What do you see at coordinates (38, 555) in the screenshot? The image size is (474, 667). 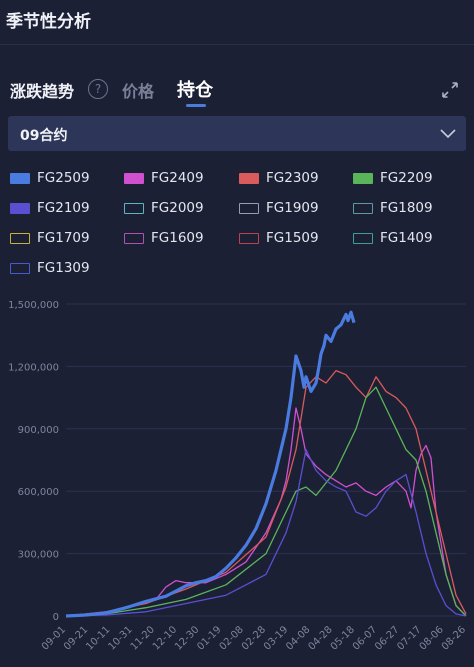 I see `y-tick-label: 300,000` at bounding box center [38, 555].